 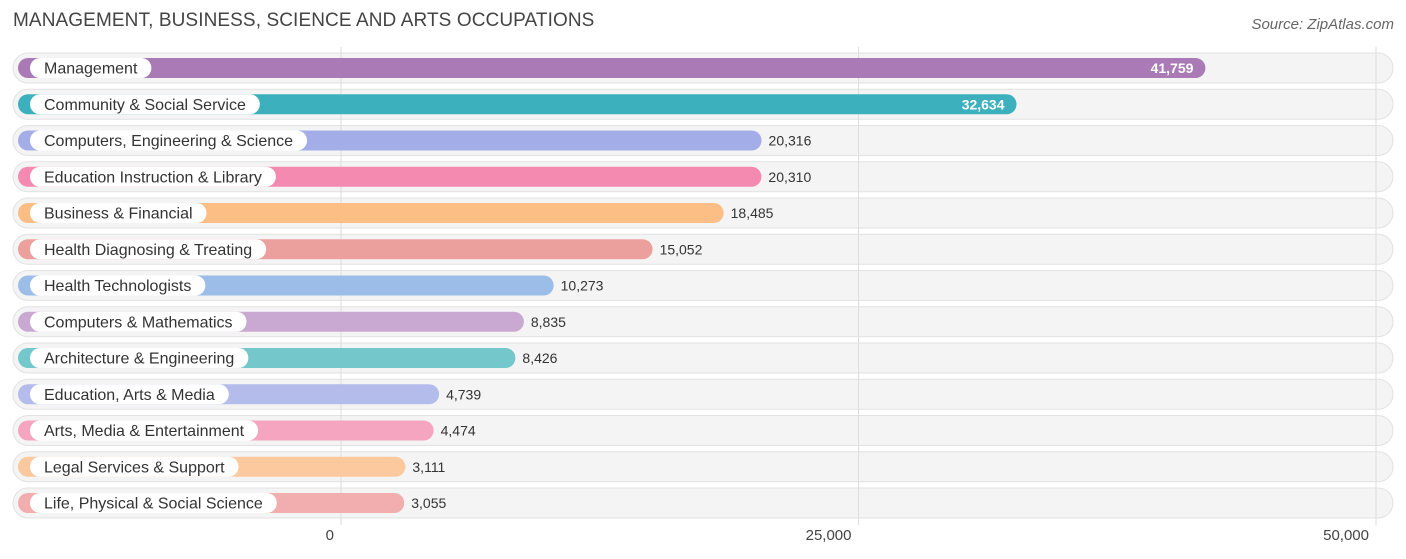 I want to click on value-label: 3,111, so click(x=428, y=467).